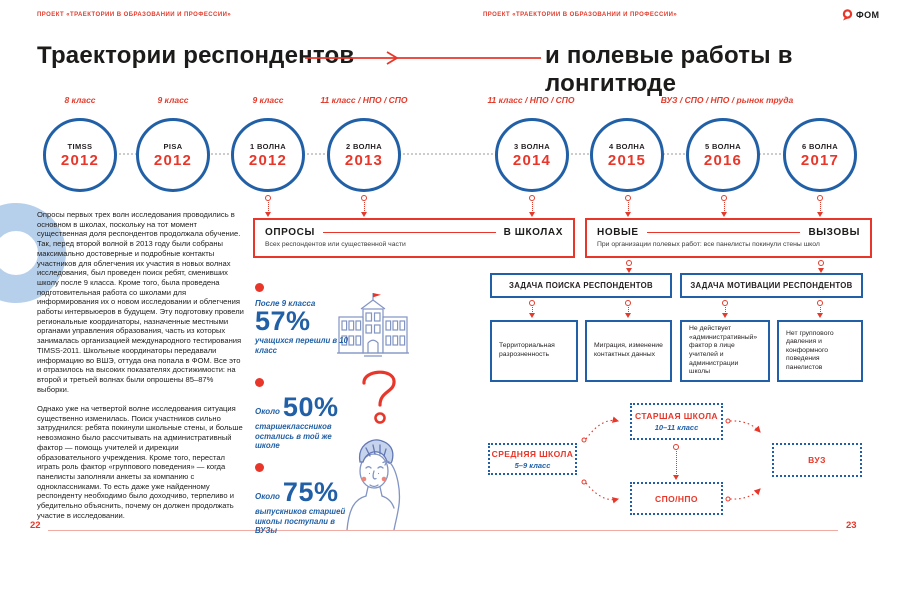  Describe the element at coordinates (534, 351) in the screenshot. I see `factor-territorial-dispersion: Территориальная разрозненность` at that location.